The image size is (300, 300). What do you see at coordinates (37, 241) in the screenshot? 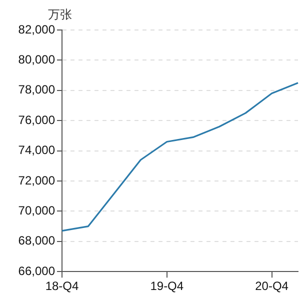
I see `y-tick-label: 68,000` at bounding box center [37, 241].